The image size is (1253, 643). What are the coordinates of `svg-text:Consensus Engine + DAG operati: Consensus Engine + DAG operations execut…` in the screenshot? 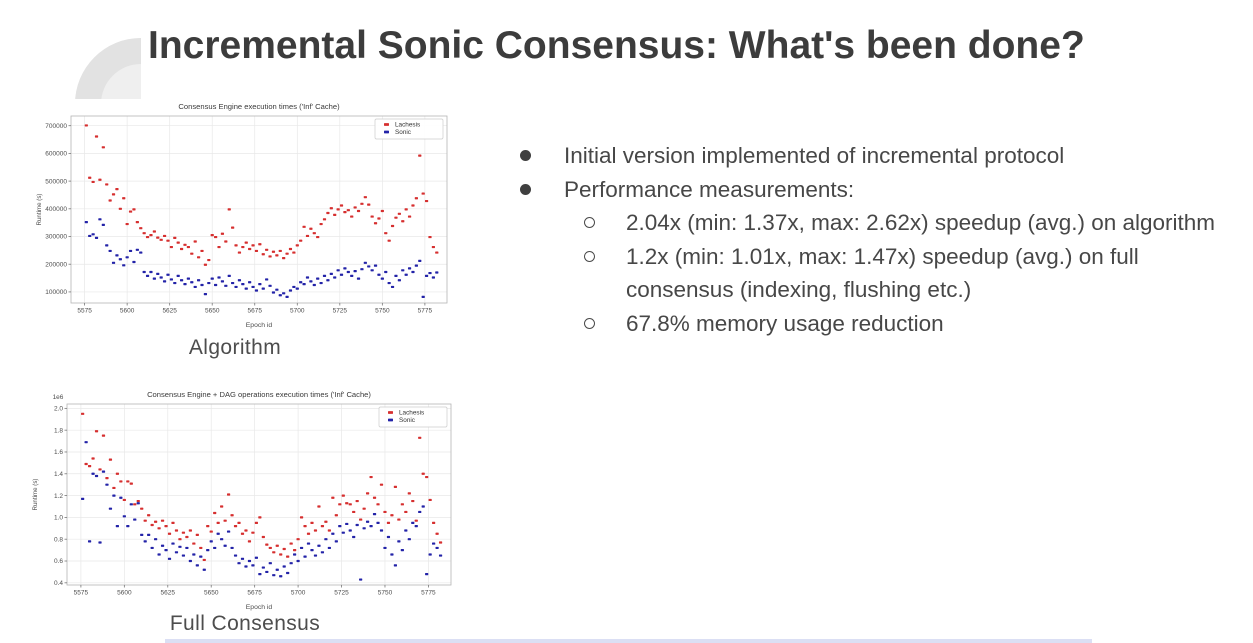 It's located at (259, 394).